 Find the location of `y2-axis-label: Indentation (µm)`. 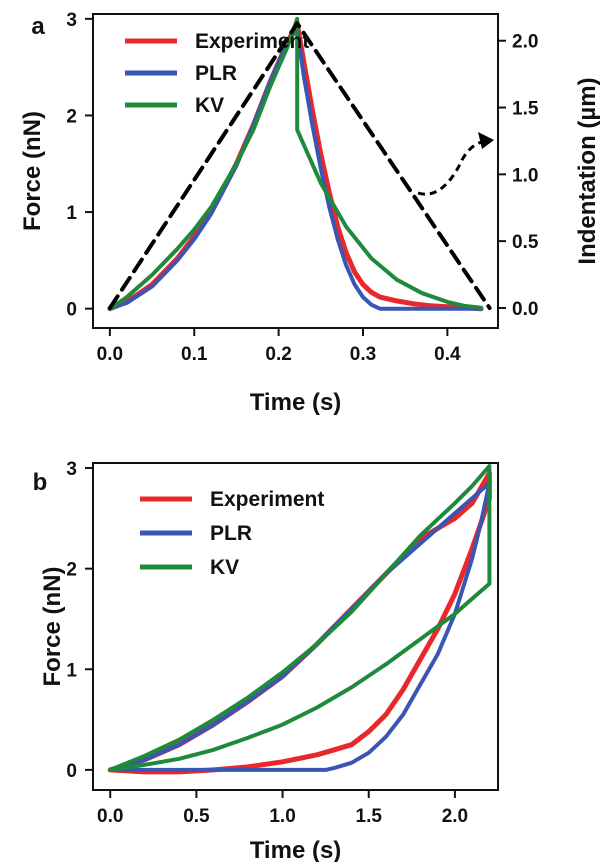

y2-axis-label: Indentation (µm) is located at coordinates (587, 170).